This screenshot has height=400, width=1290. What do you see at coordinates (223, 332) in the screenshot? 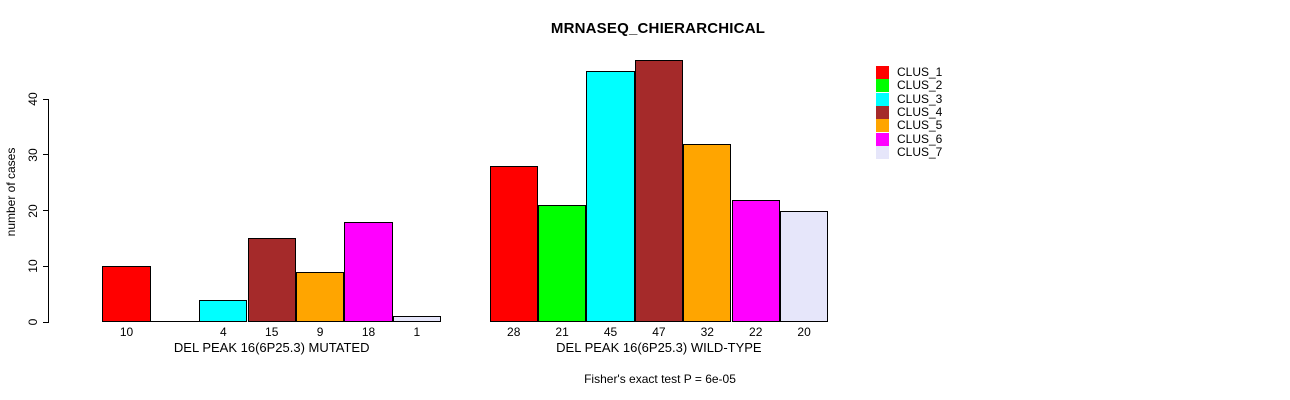
I see `bar-value-label: 4` at bounding box center [223, 332].